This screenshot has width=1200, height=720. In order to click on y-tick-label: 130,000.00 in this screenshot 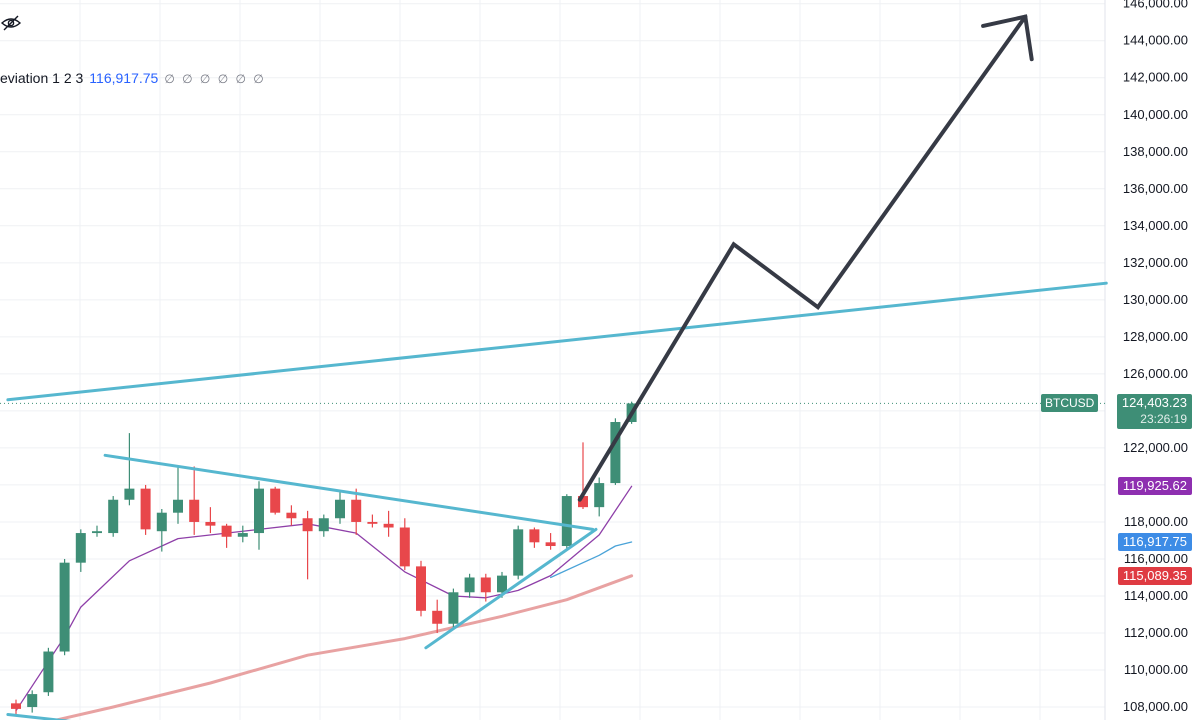, I will do `click(1155, 299)`.